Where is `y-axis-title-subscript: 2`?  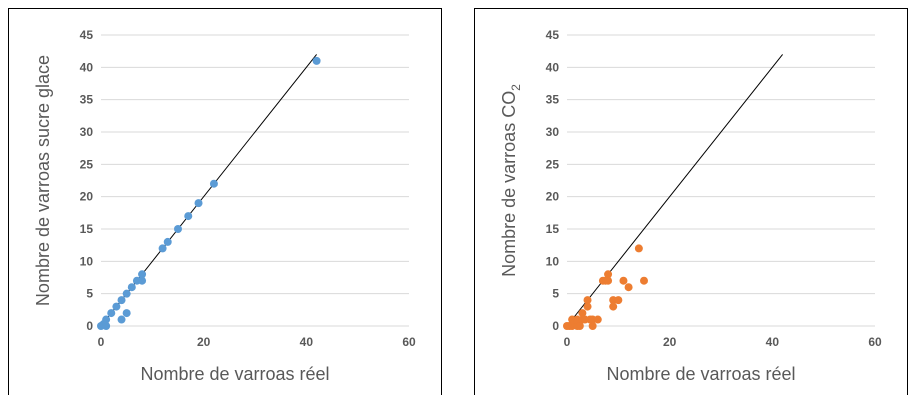
y-axis-title-subscript: 2 is located at coordinates (516, 87).